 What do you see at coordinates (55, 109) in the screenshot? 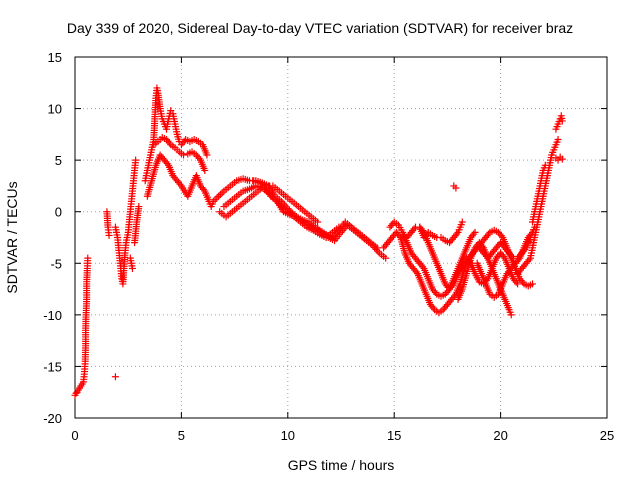
I see `y-tick-label: 10` at bounding box center [55, 109].